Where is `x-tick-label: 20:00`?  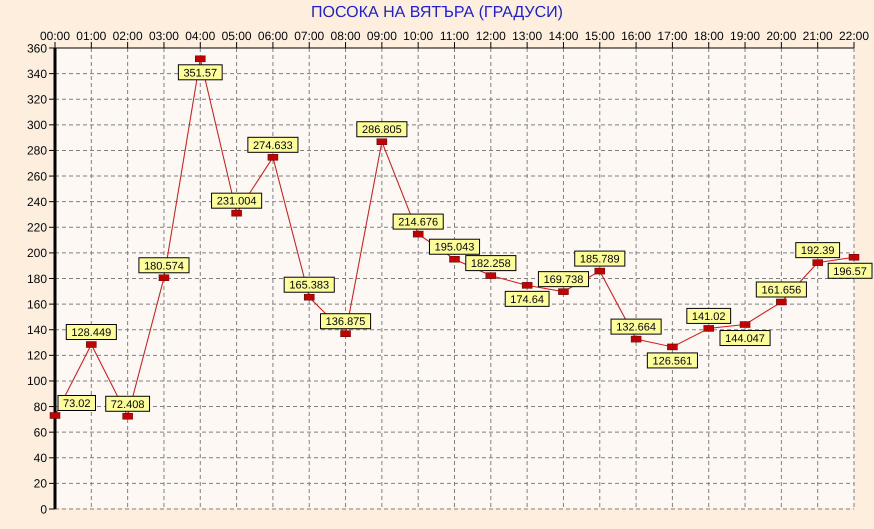 x-tick-label: 20:00 is located at coordinates (781, 36).